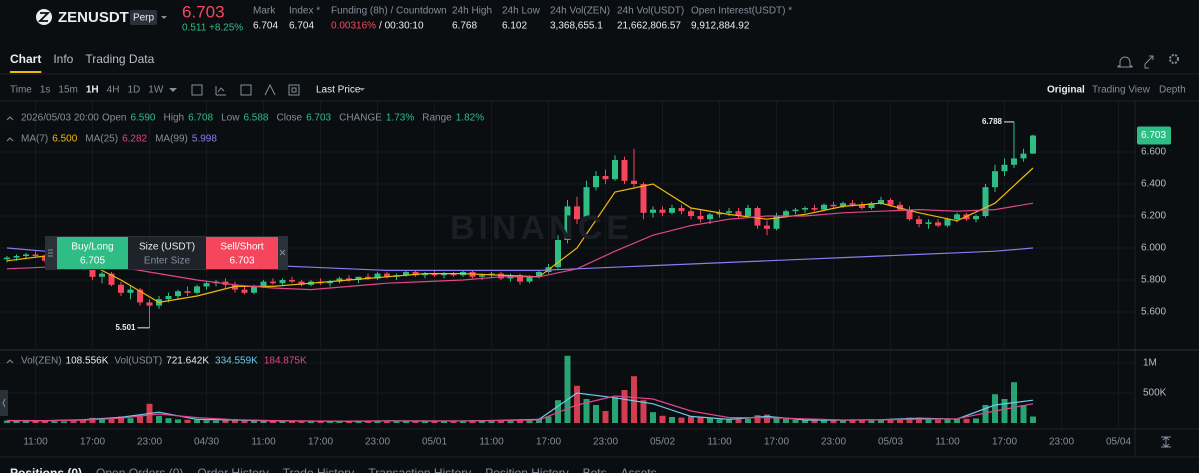  I want to click on interval: 1H, so click(92, 90).